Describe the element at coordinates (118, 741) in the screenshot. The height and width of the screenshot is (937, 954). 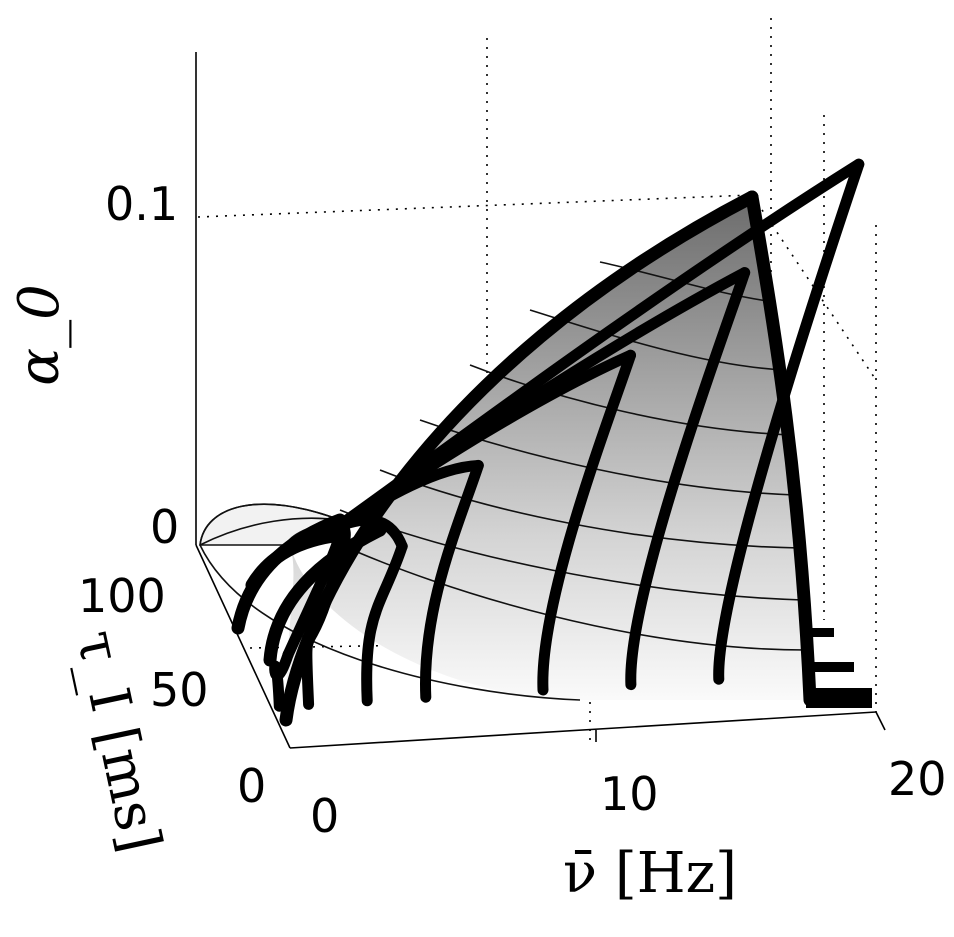
I see `y-axis-label: τ_I [ms]` at that location.